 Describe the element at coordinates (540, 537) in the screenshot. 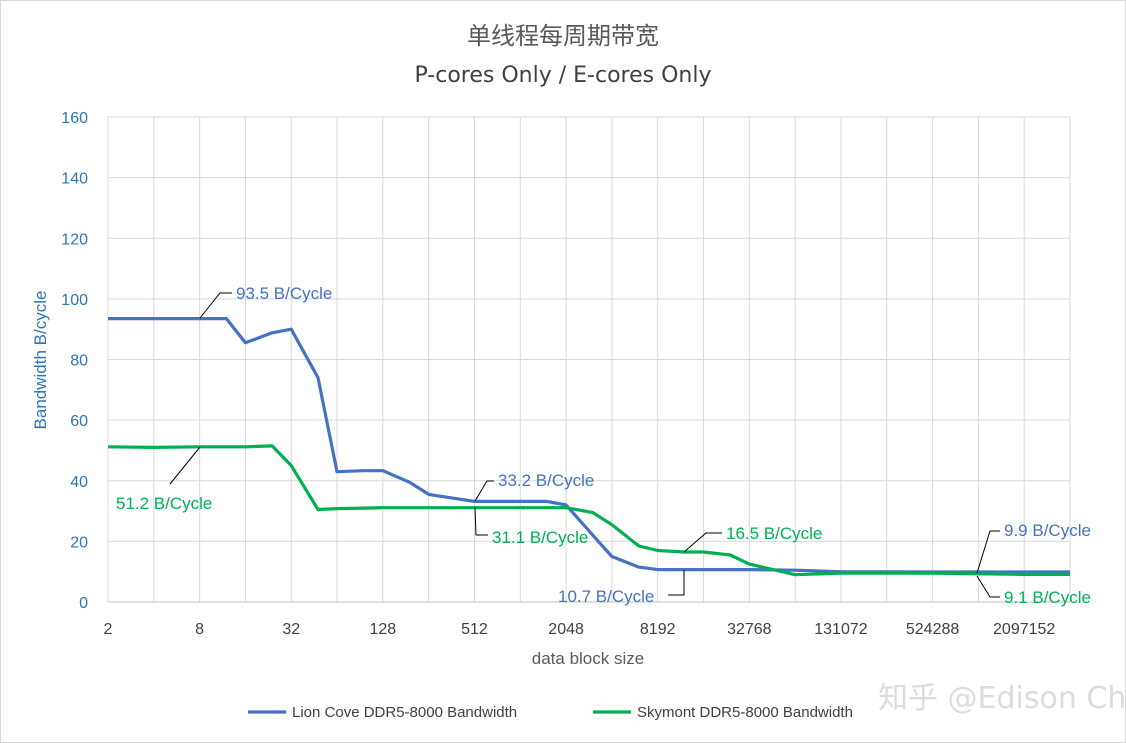

I see `annotation-label: 31.1 B/Cycle` at that location.